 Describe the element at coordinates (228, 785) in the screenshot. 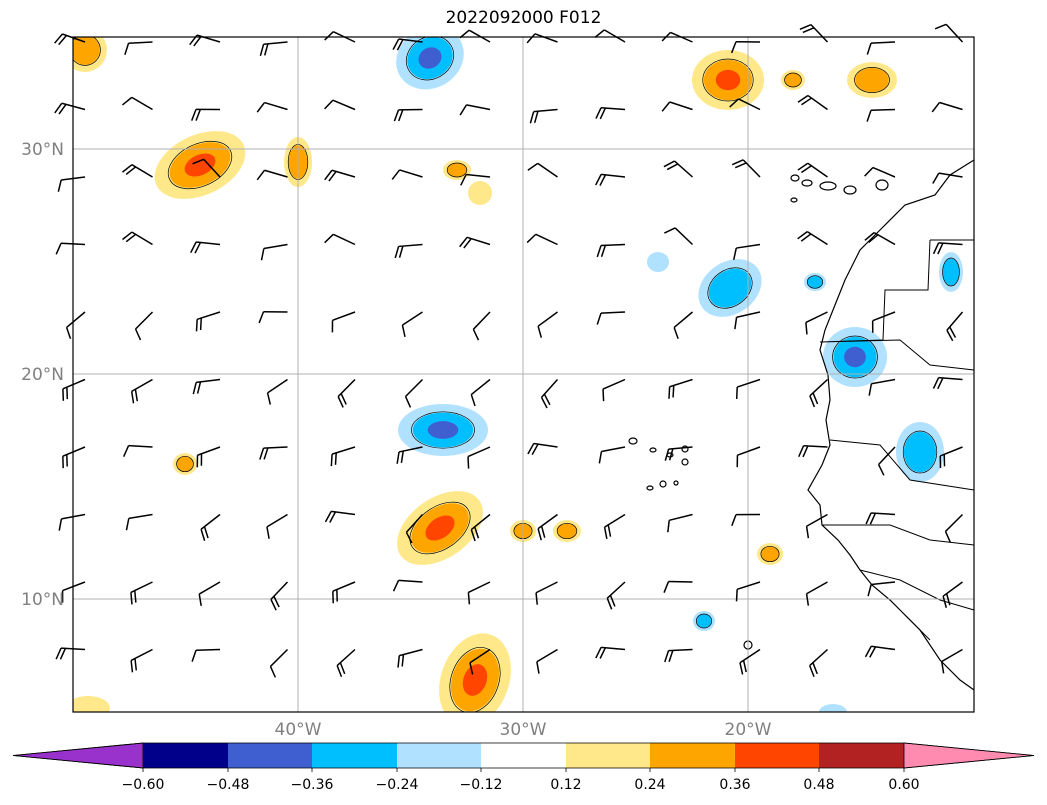

I see `colorbar-tick-label: −0.48` at that location.